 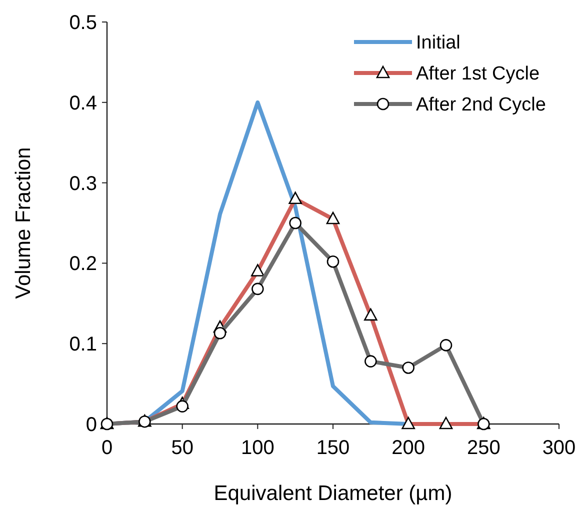 I want to click on x-tick-label: 50, so click(x=182, y=448).